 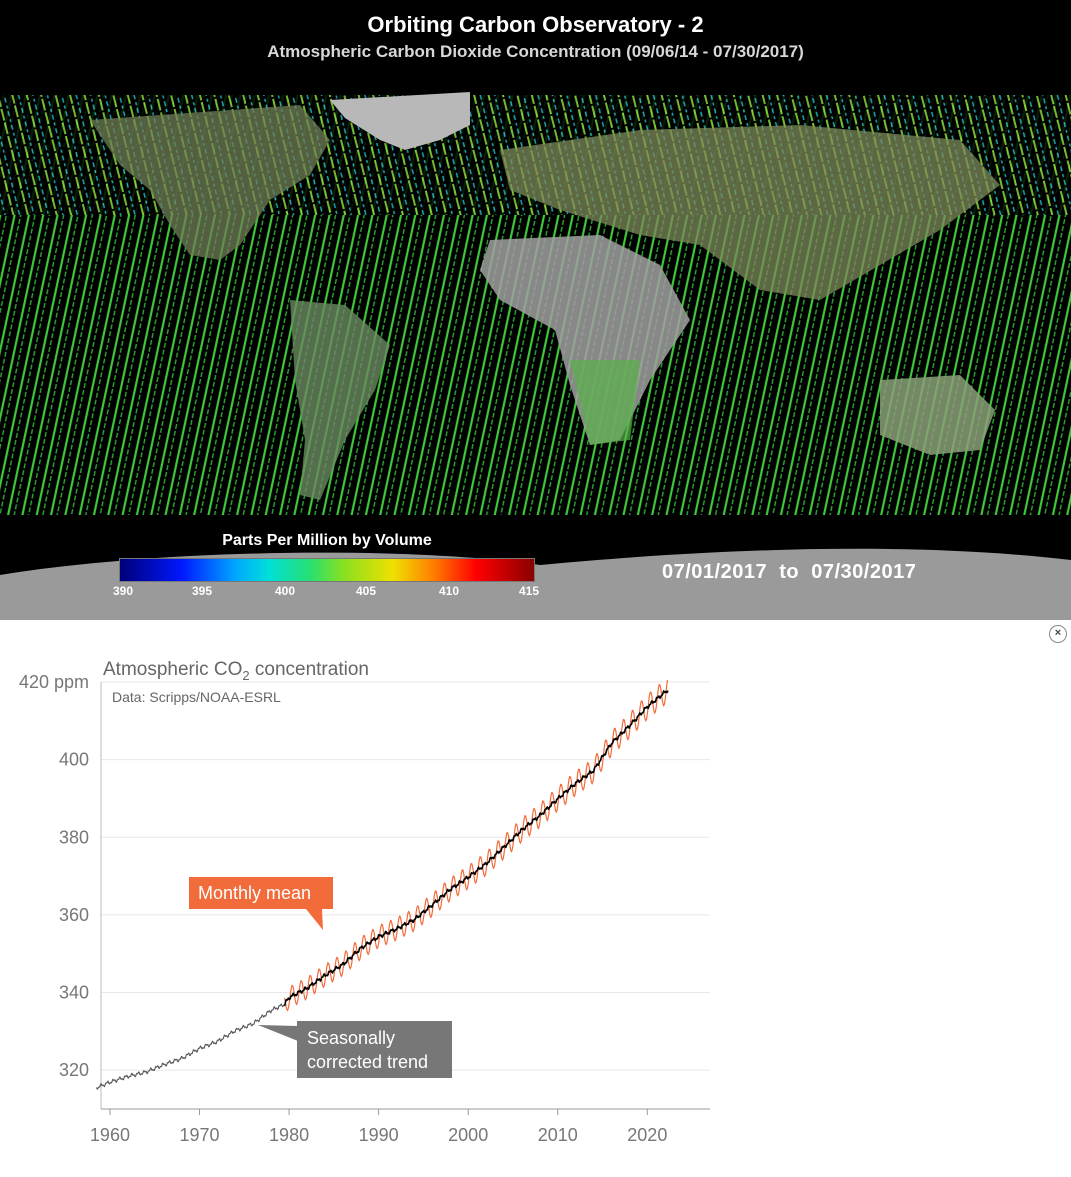 What do you see at coordinates (74, 760) in the screenshot?
I see `y-tick-label: 400` at bounding box center [74, 760].